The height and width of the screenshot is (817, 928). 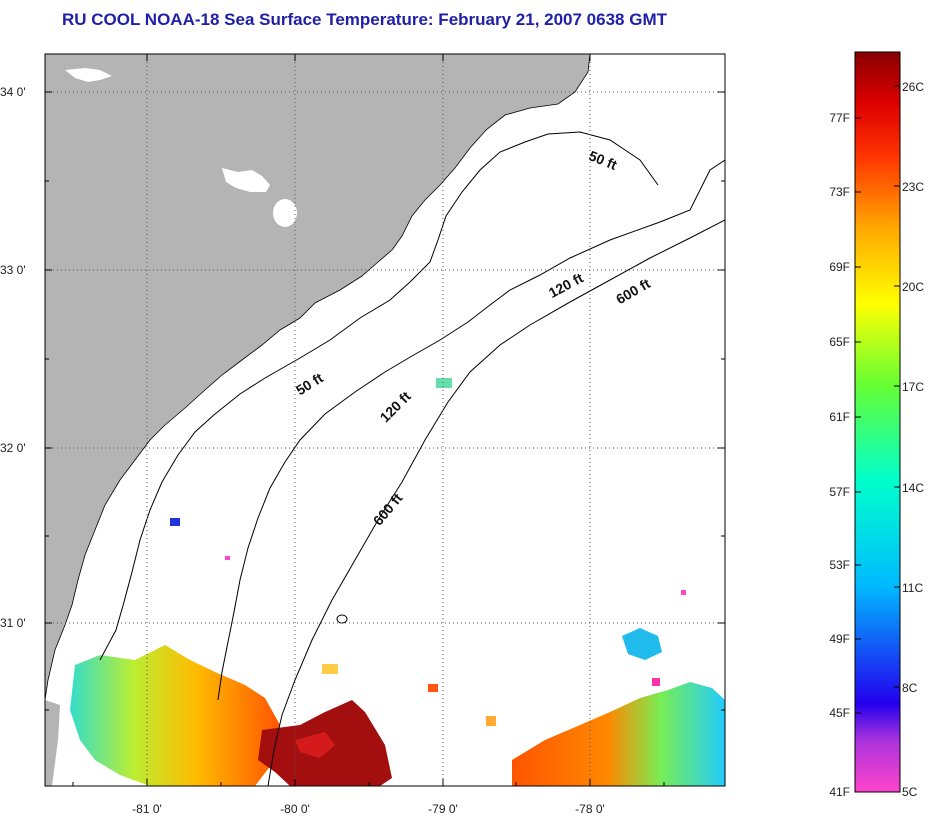 I want to click on colorbar, so click(x=877, y=422).